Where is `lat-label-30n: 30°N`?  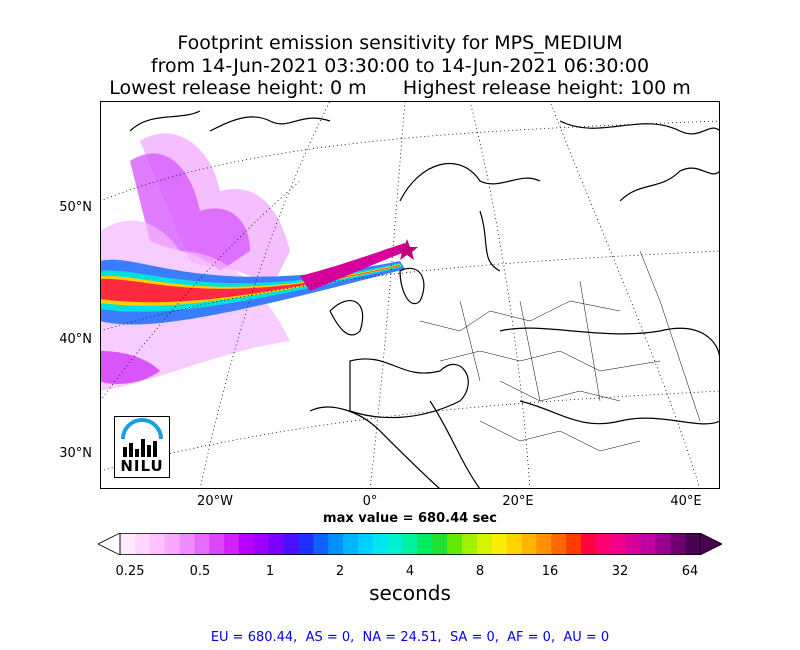 lat-label-30n: 30°N is located at coordinates (75, 453).